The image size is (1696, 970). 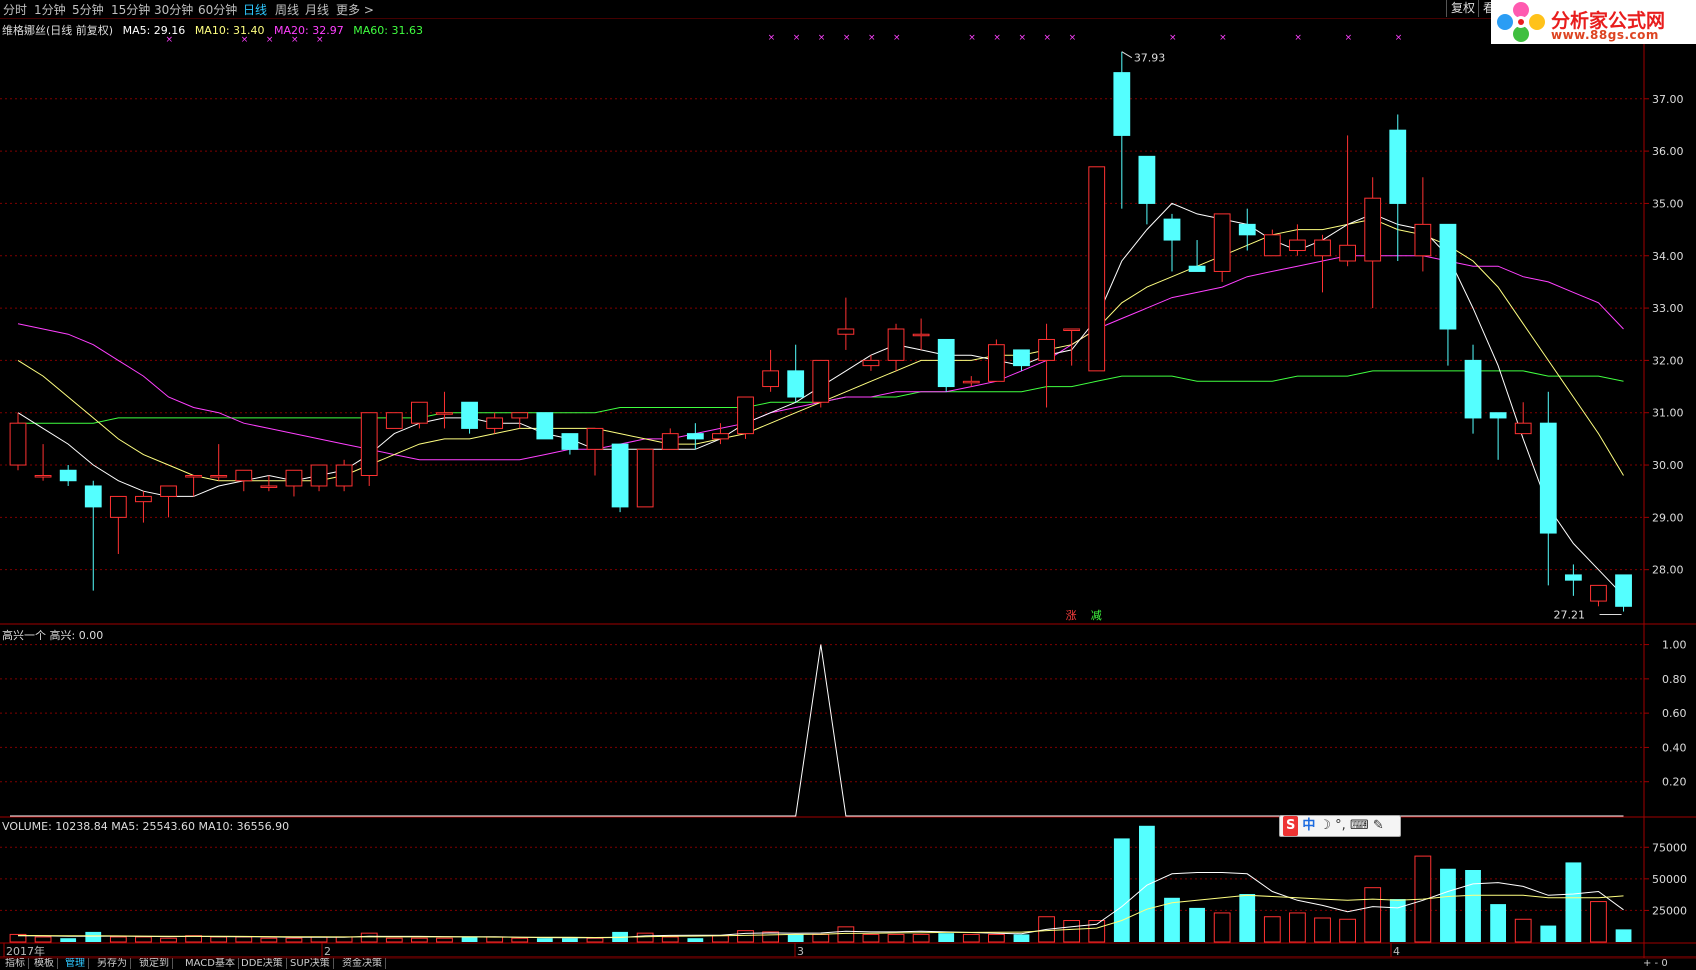 I want to click on ma10-readout: MA10: 31.40, so click(x=229, y=30).